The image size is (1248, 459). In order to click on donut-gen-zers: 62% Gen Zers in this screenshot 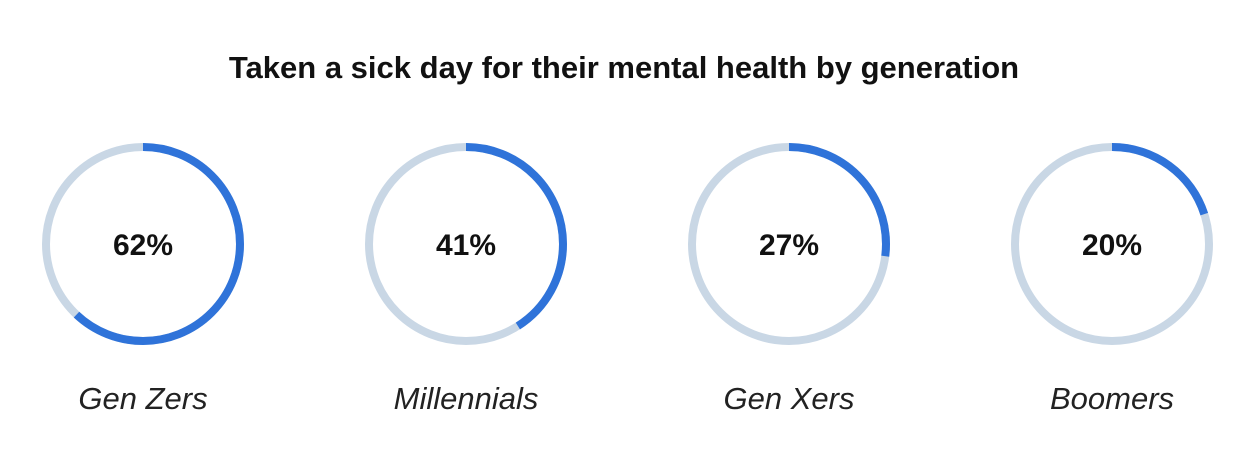, I will do `click(143, 279)`.